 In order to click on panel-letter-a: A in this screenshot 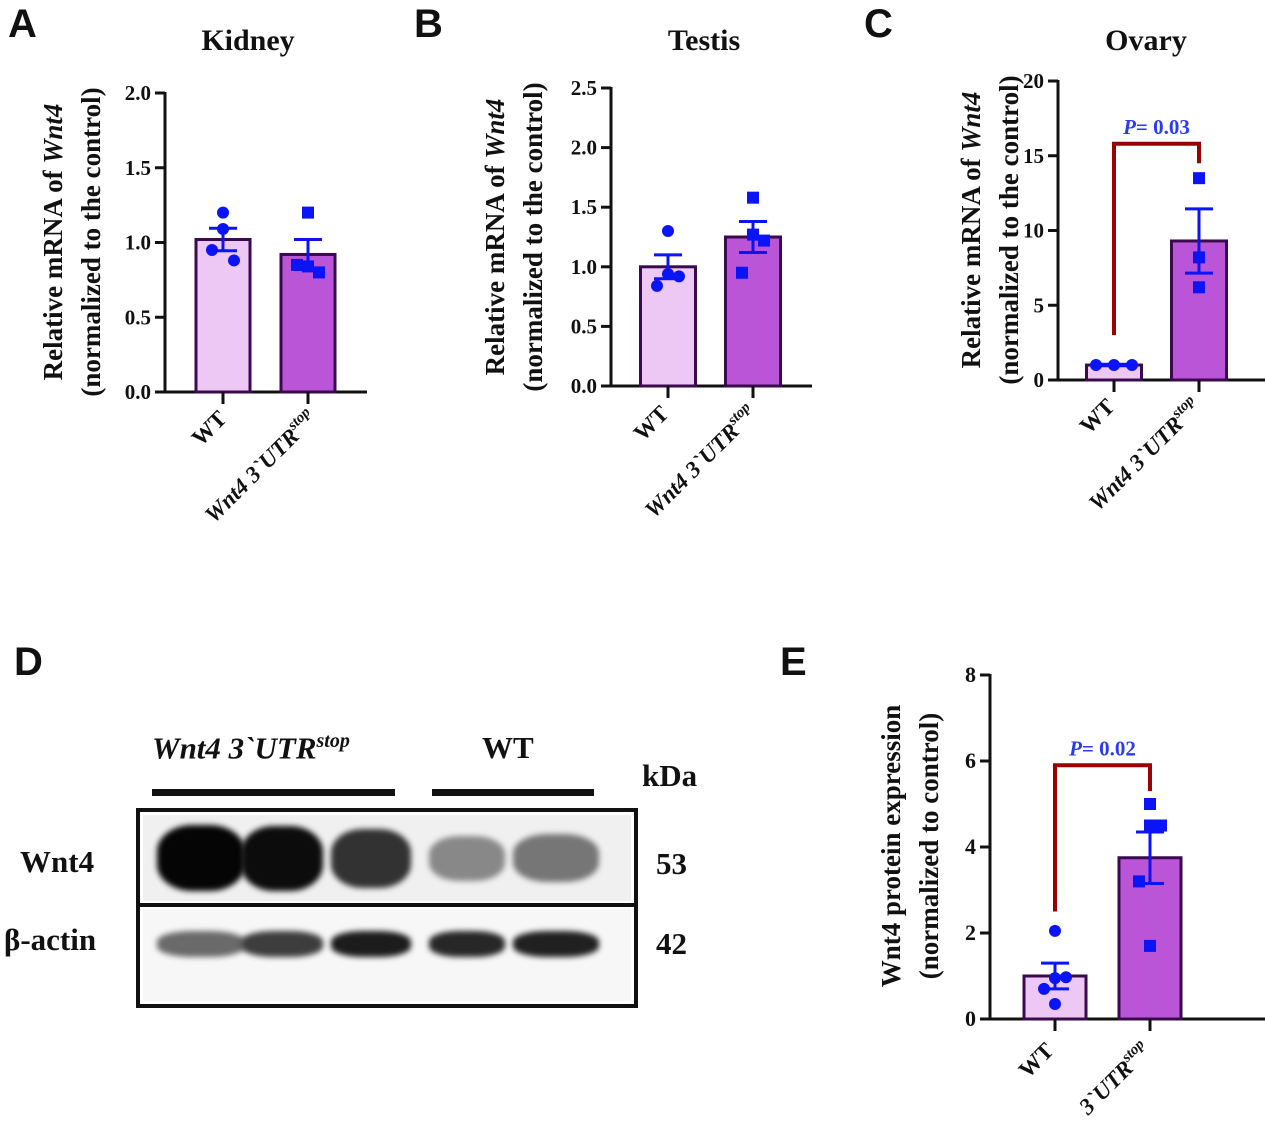, I will do `click(22, 24)`.